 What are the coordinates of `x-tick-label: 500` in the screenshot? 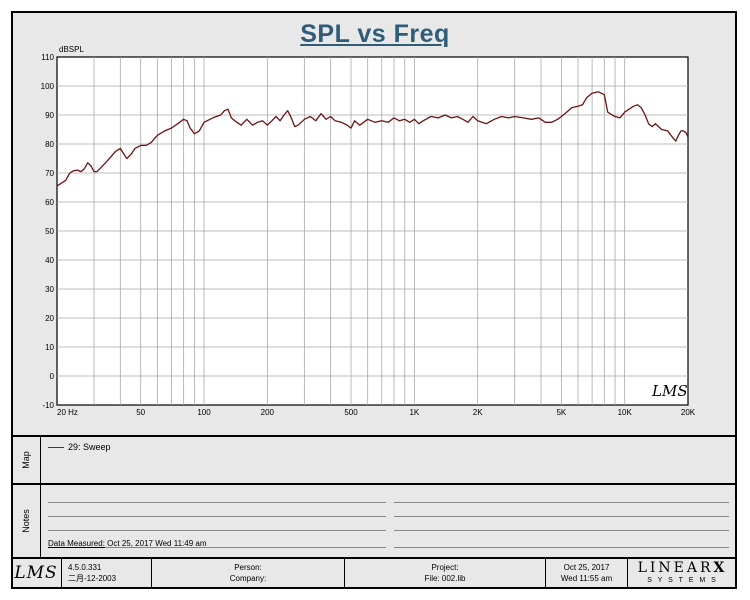 It's located at (351, 412).